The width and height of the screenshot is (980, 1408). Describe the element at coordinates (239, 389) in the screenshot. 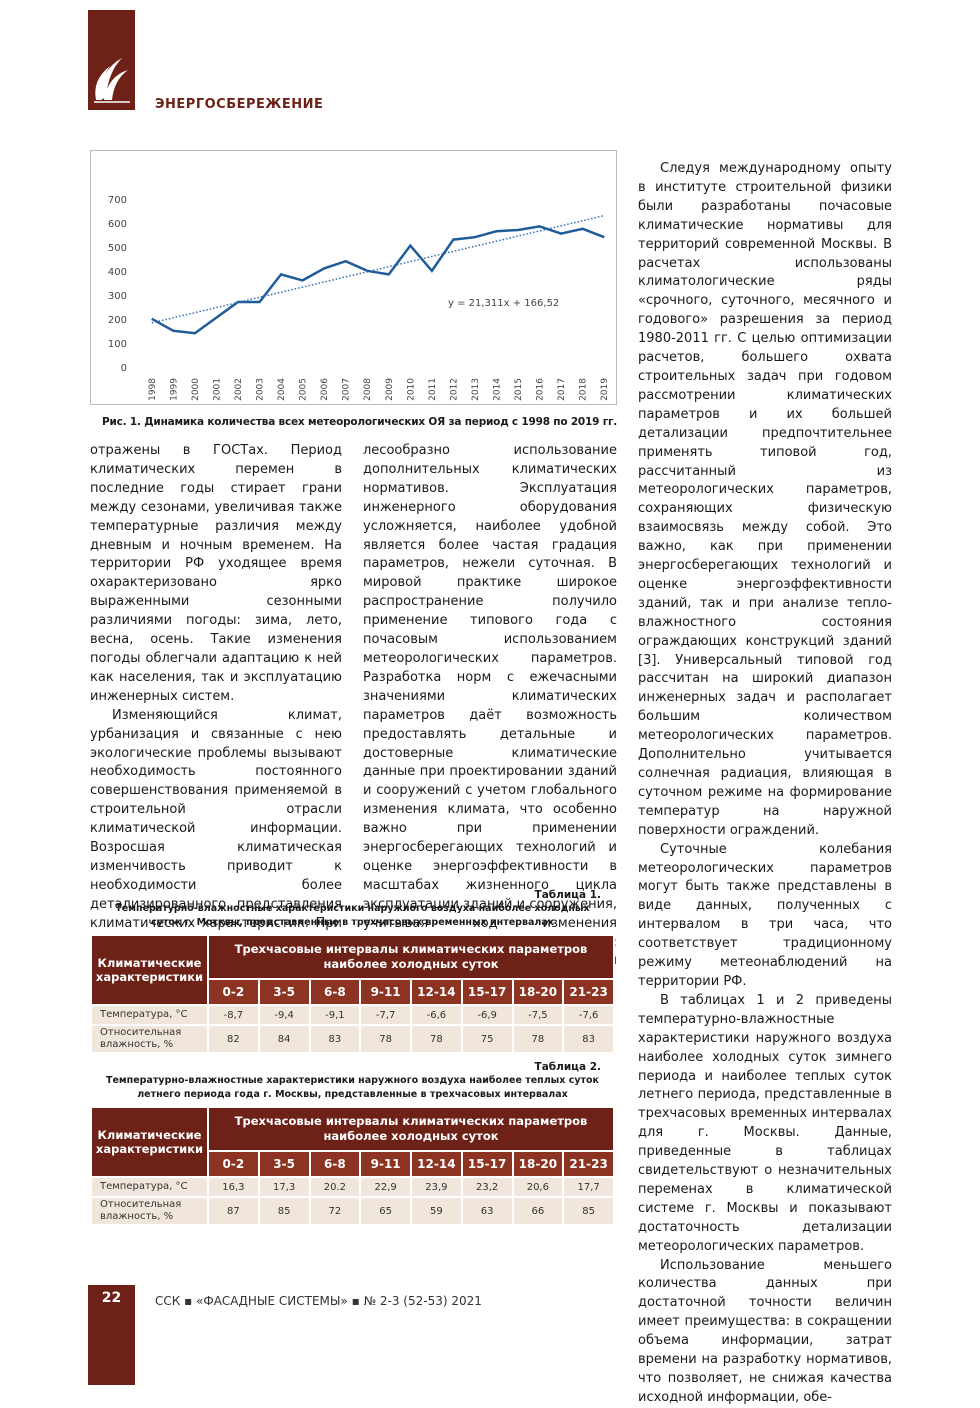

I see `x-tick-label: 2002` at that location.